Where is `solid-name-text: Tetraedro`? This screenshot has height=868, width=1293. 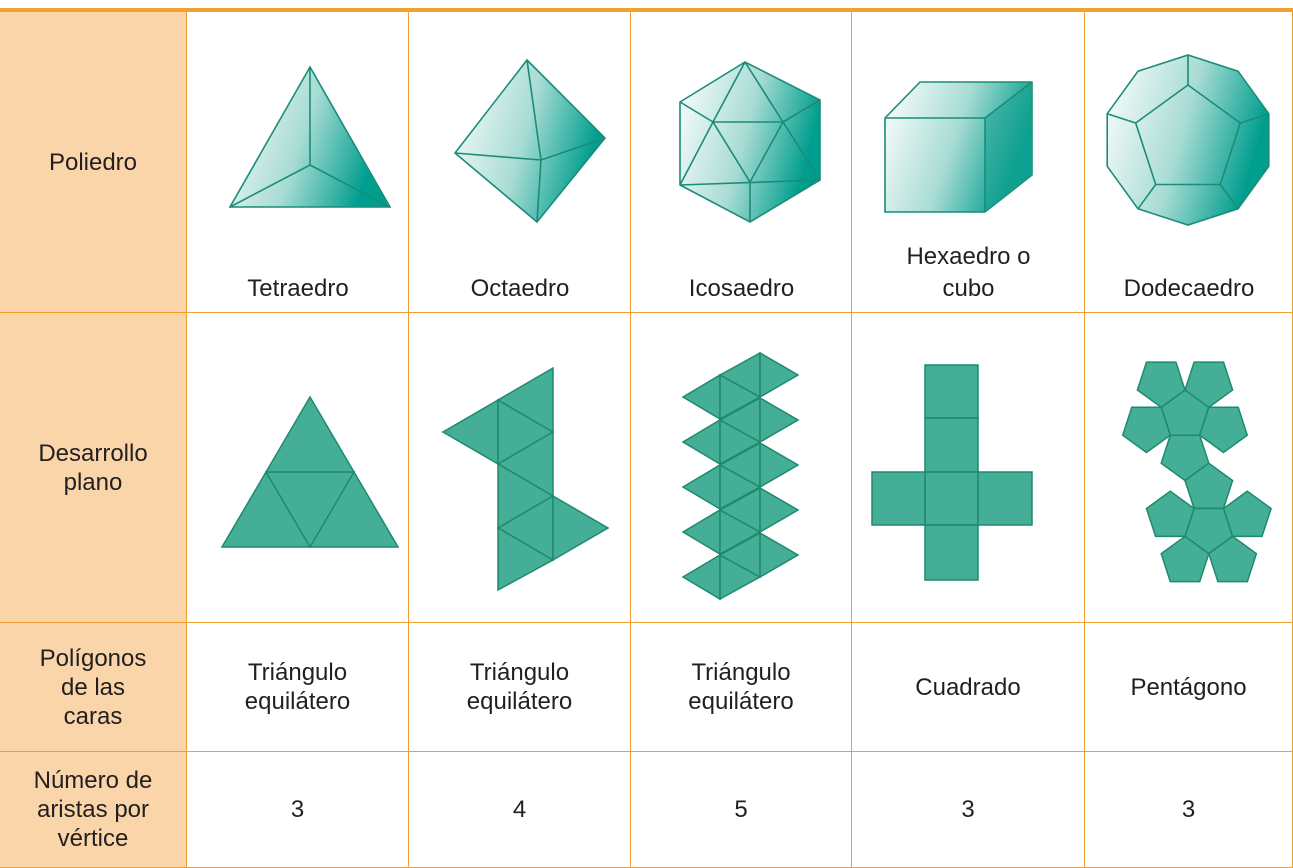
solid-name-text: Tetraedro is located at coordinates (298, 288).